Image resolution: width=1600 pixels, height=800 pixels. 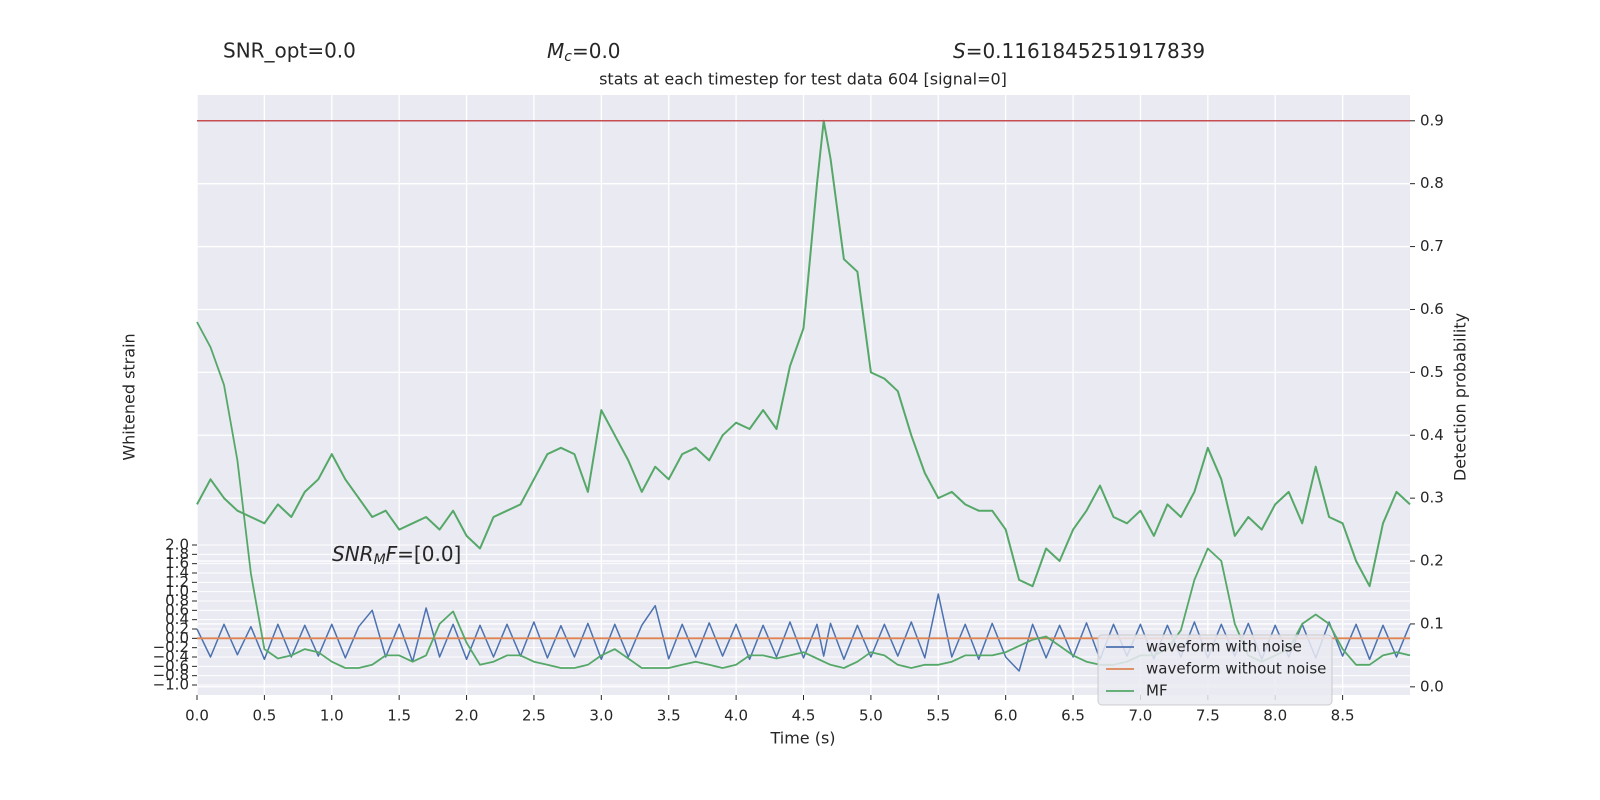 I want to click on mc-subscript: c, so click(x=568, y=57).